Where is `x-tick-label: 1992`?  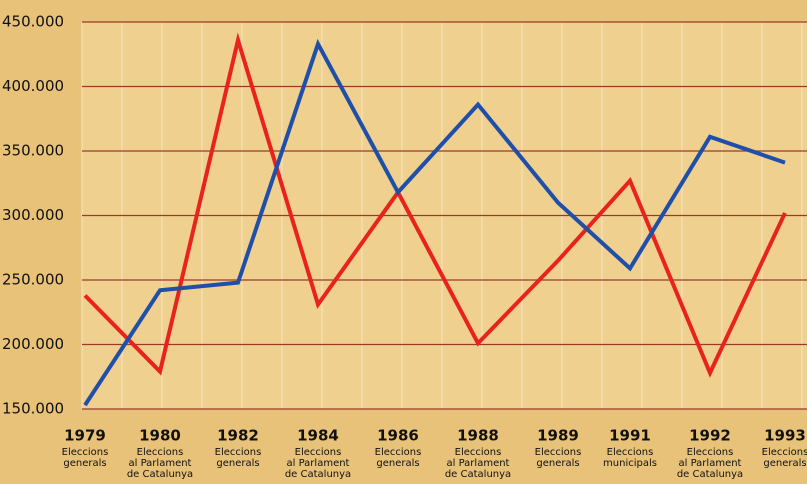
x-tick-label: 1992 is located at coordinates (710, 436).